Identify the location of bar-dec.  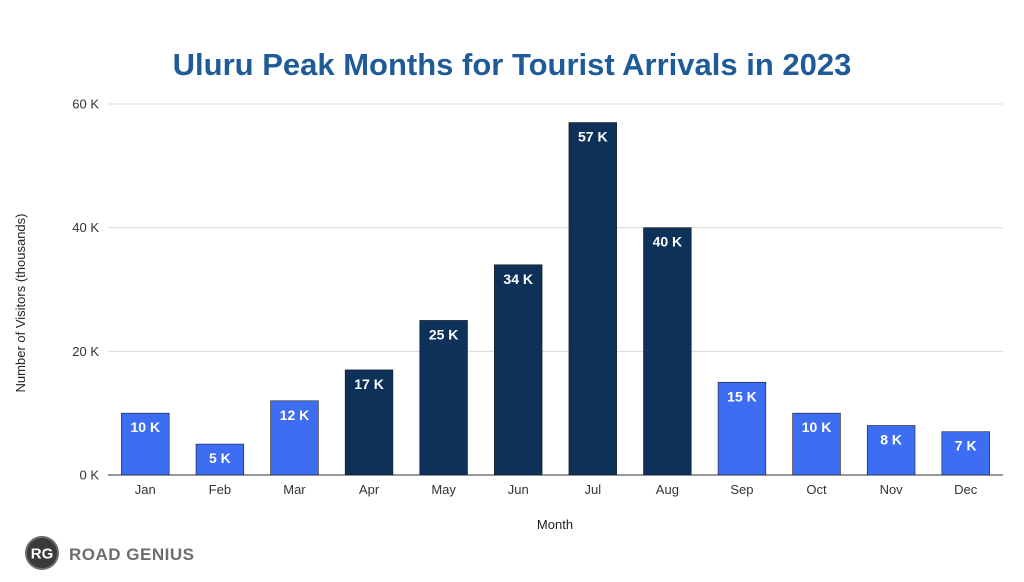
(965, 453).